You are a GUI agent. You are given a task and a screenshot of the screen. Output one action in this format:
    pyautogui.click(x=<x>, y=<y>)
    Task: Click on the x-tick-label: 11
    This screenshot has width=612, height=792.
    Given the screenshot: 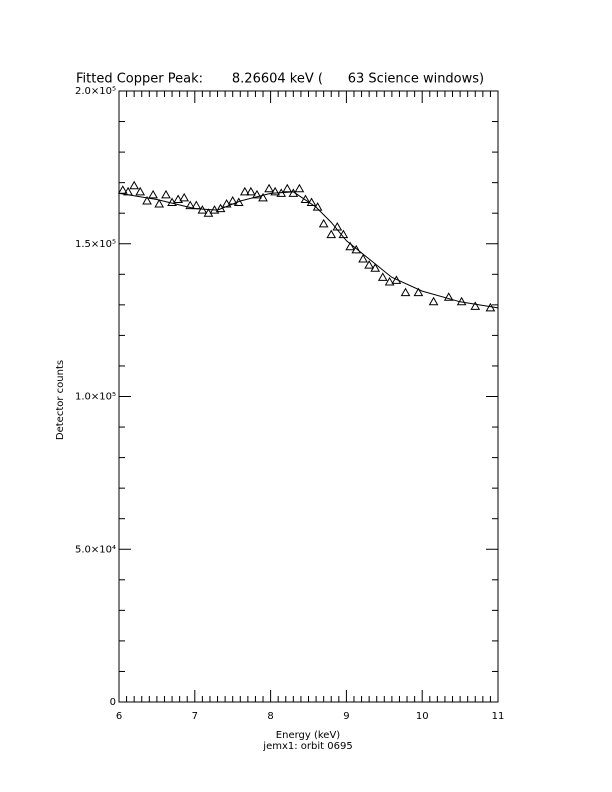 What is the action you would take?
    pyautogui.click(x=498, y=716)
    